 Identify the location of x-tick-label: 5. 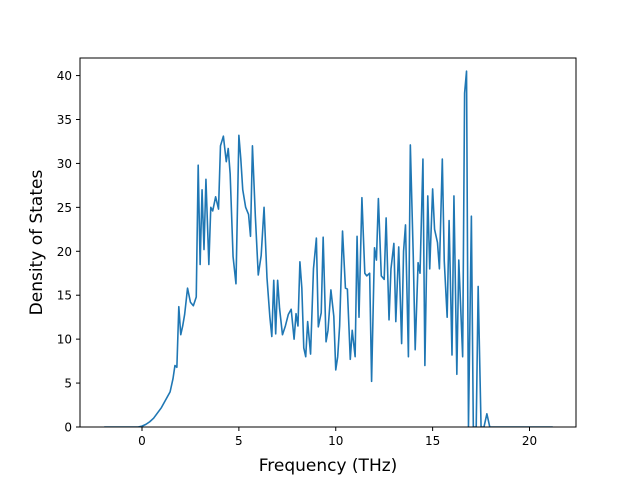
(239, 441).